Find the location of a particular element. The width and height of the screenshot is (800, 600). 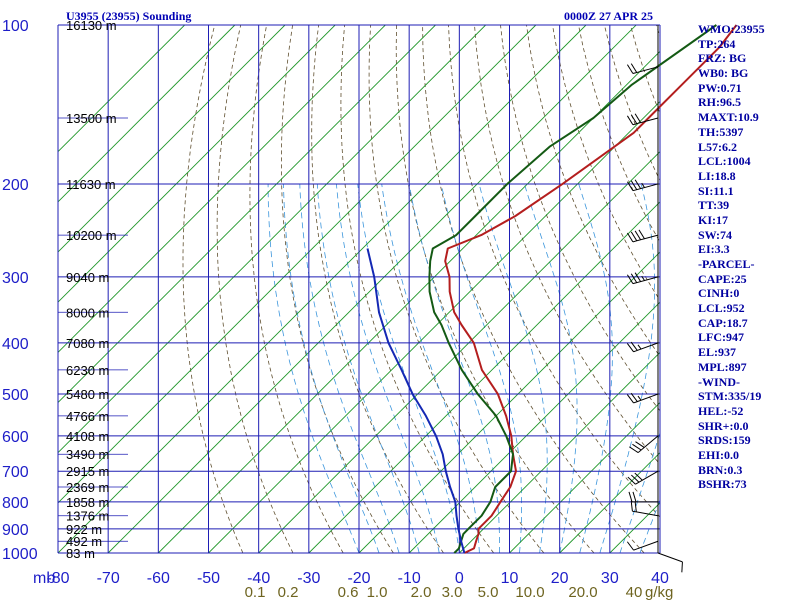

height-label: 492 m is located at coordinates (84, 541).